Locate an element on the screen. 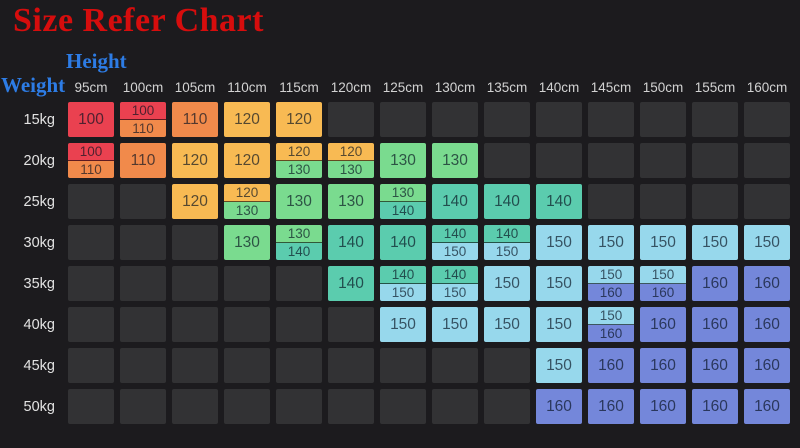 This screenshot has height=448, width=800. cell-30kg-95cm is located at coordinates (91, 242).